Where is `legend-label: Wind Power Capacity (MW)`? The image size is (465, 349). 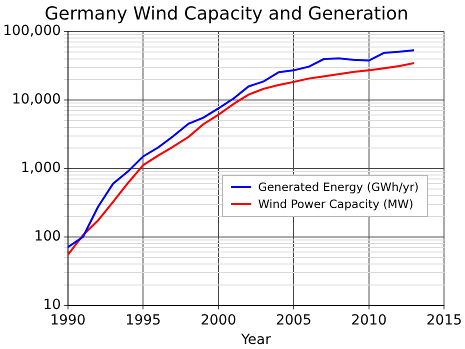 legend-label: Wind Power Capacity (MW) is located at coordinates (336, 204).